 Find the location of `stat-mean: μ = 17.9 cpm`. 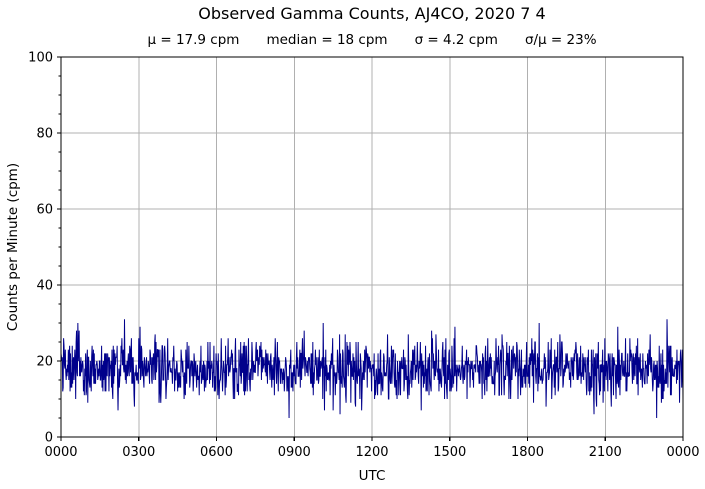

stat-mean: μ = 17.9 cpm is located at coordinates (193, 40).